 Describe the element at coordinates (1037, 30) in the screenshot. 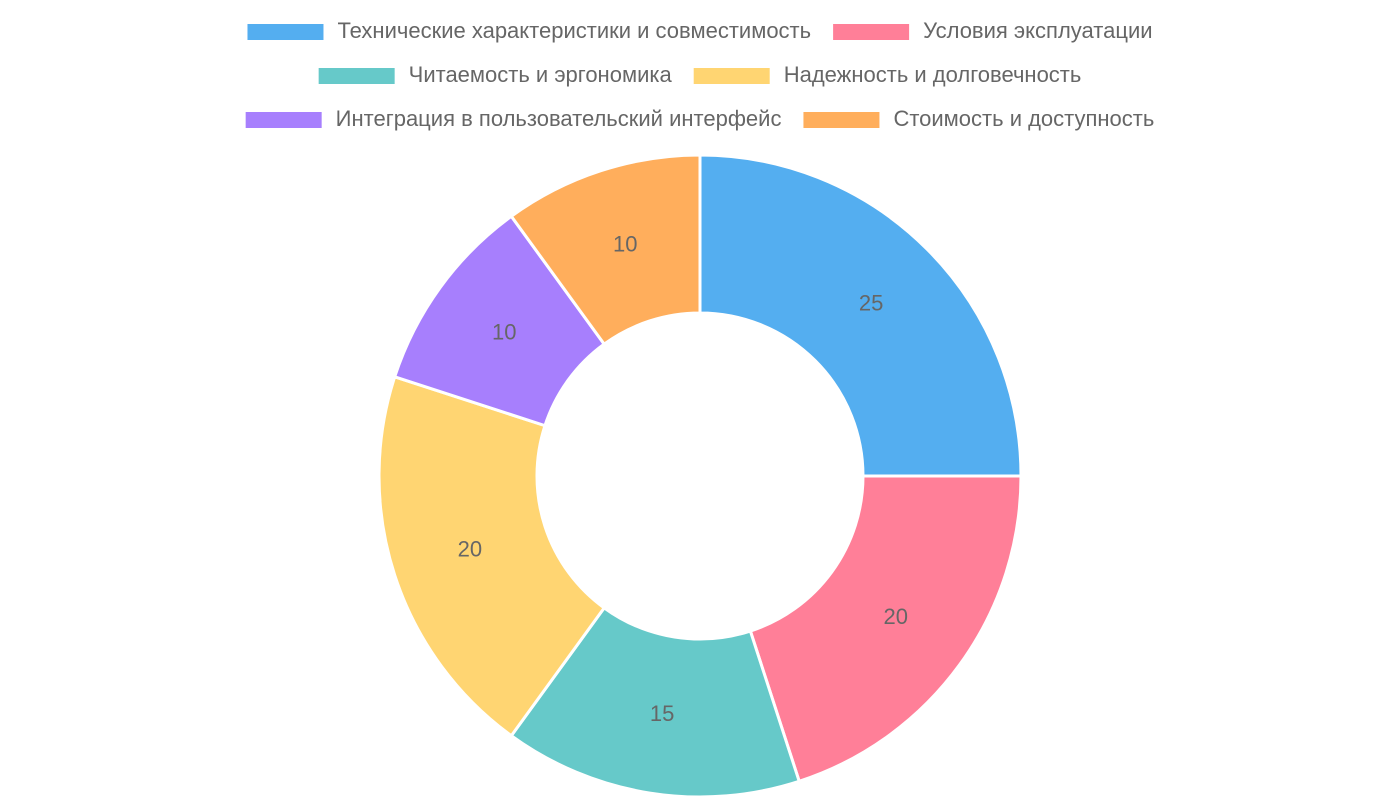

I see `legend-label: Условия эксплуатации` at that location.